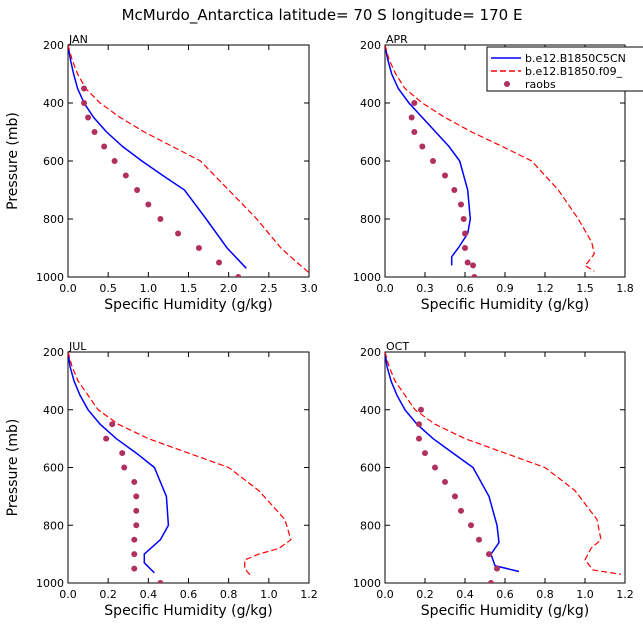  I want to click on panel-label: JUL, so click(77, 346).